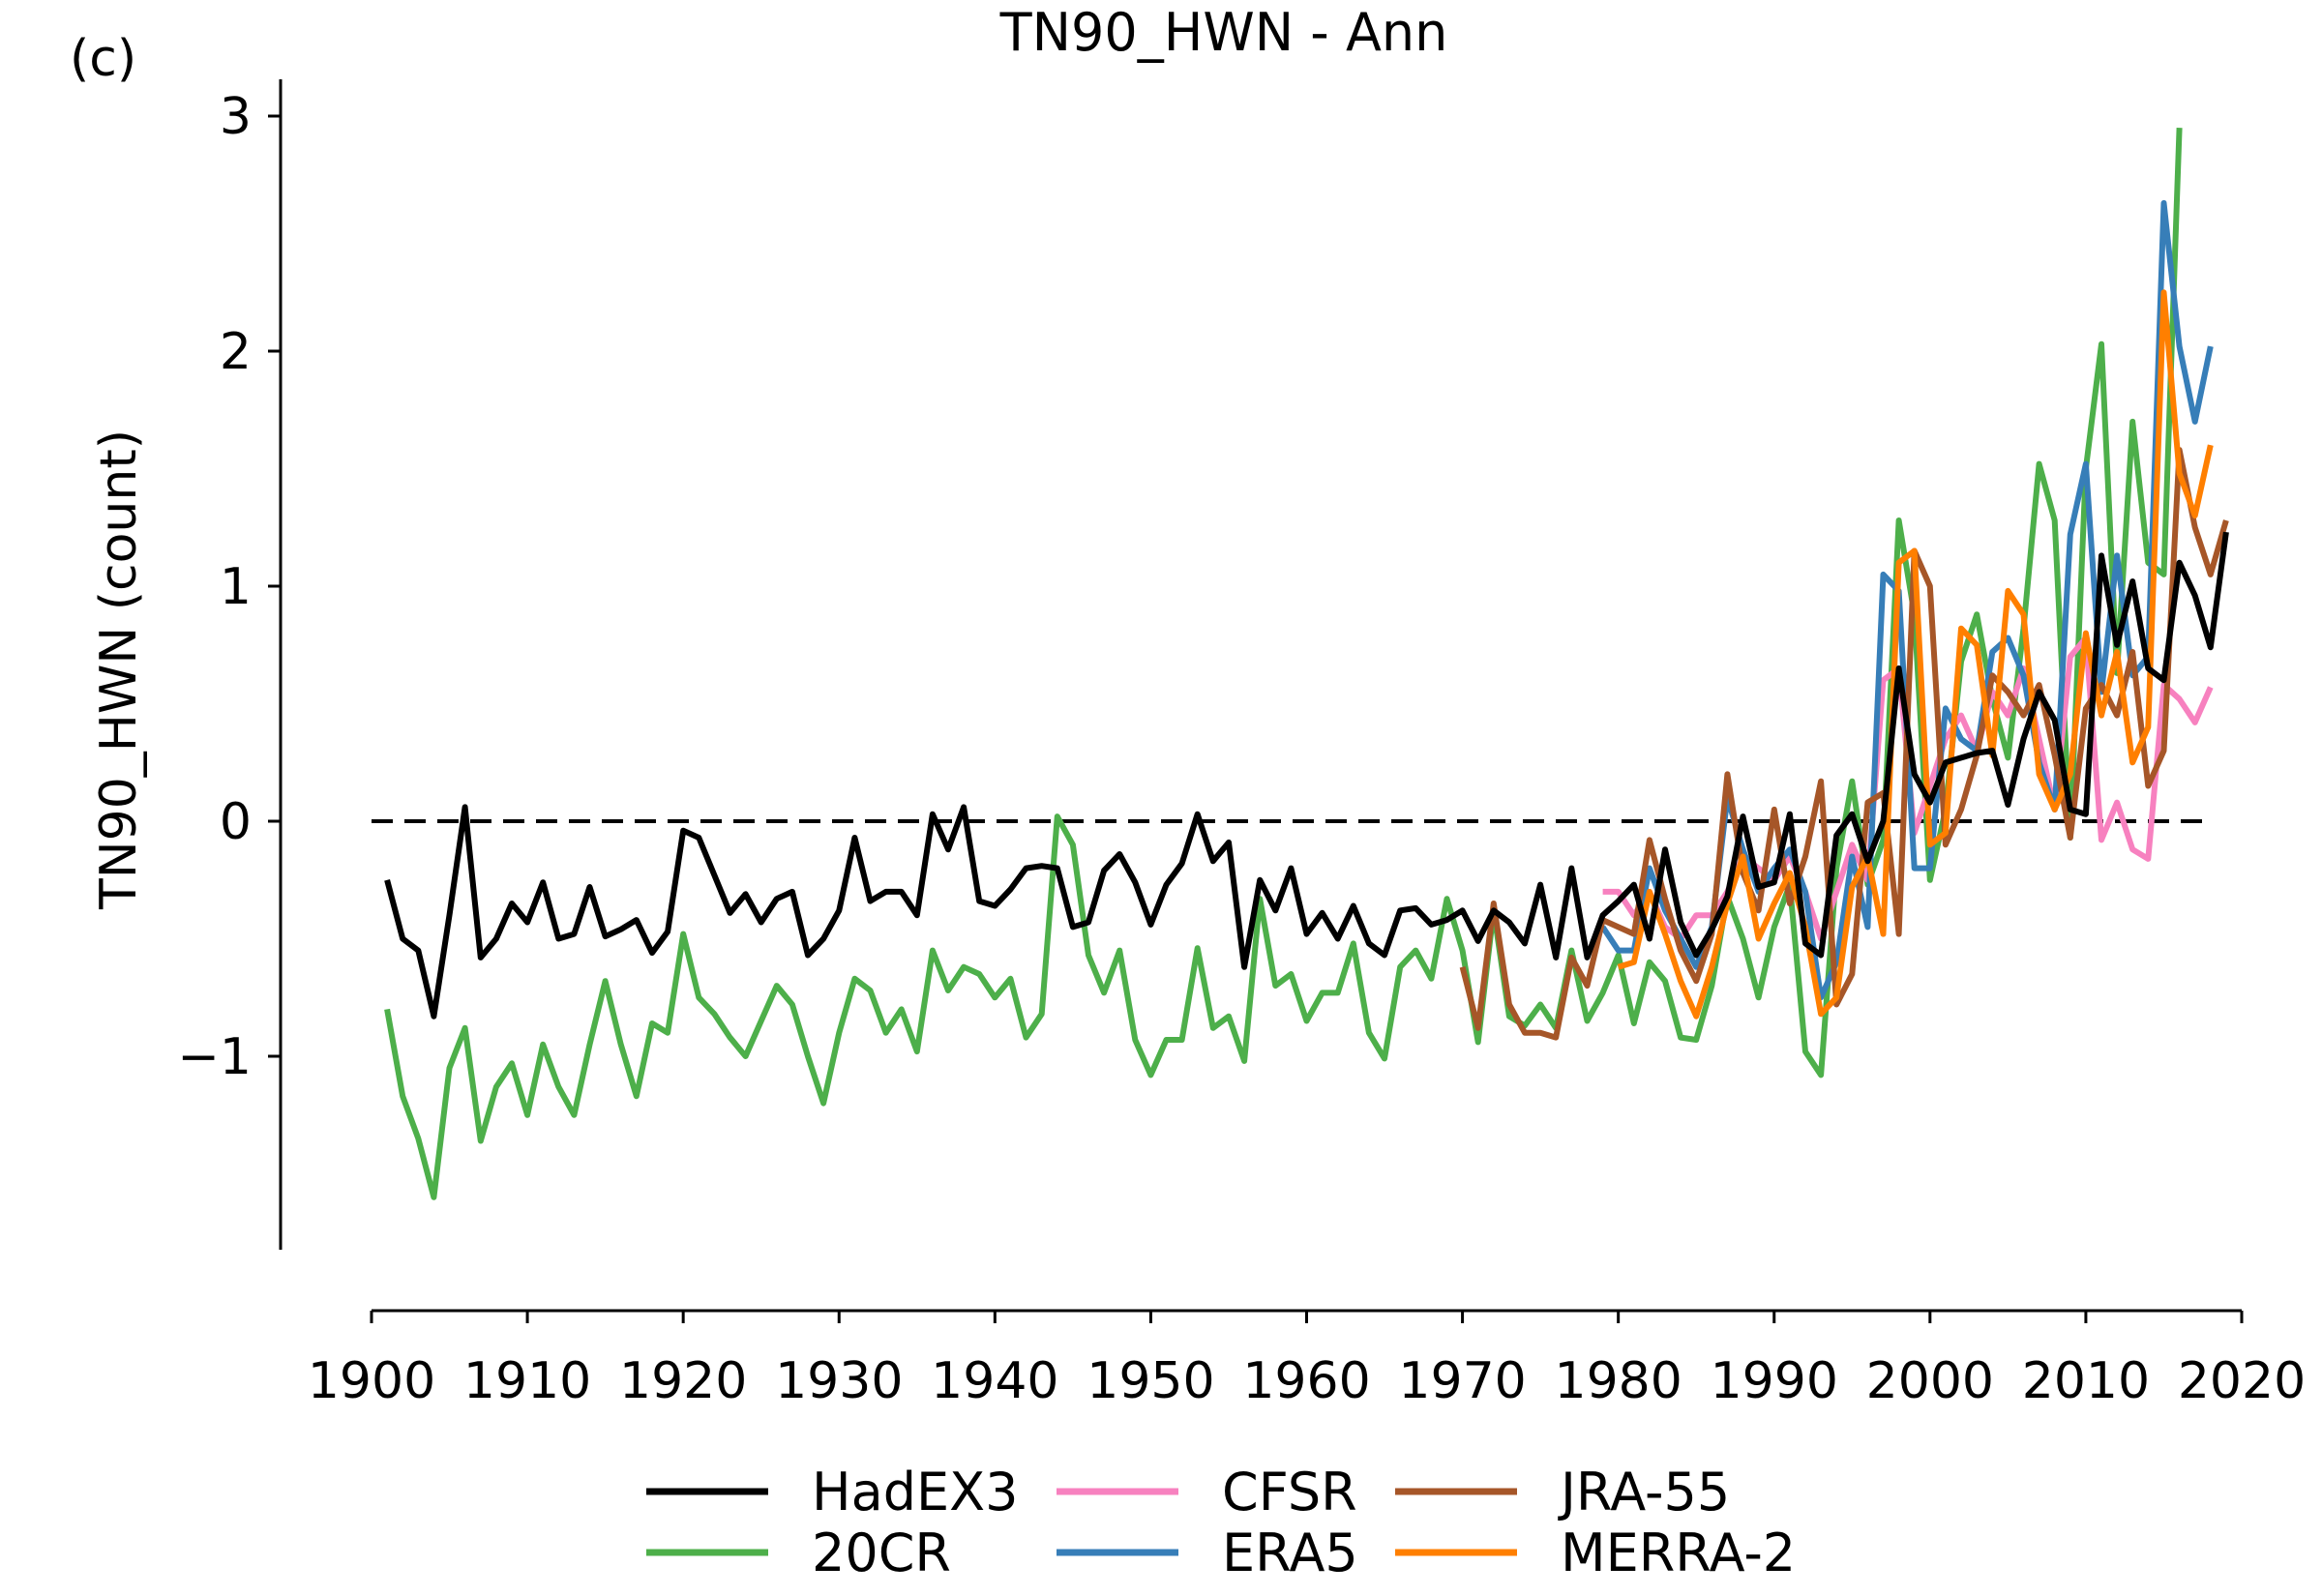 This screenshot has width=2322, height=1596. What do you see at coordinates (1618, 1381) in the screenshot?
I see `x-tick-label: 1980` at bounding box center [1618, 1381].